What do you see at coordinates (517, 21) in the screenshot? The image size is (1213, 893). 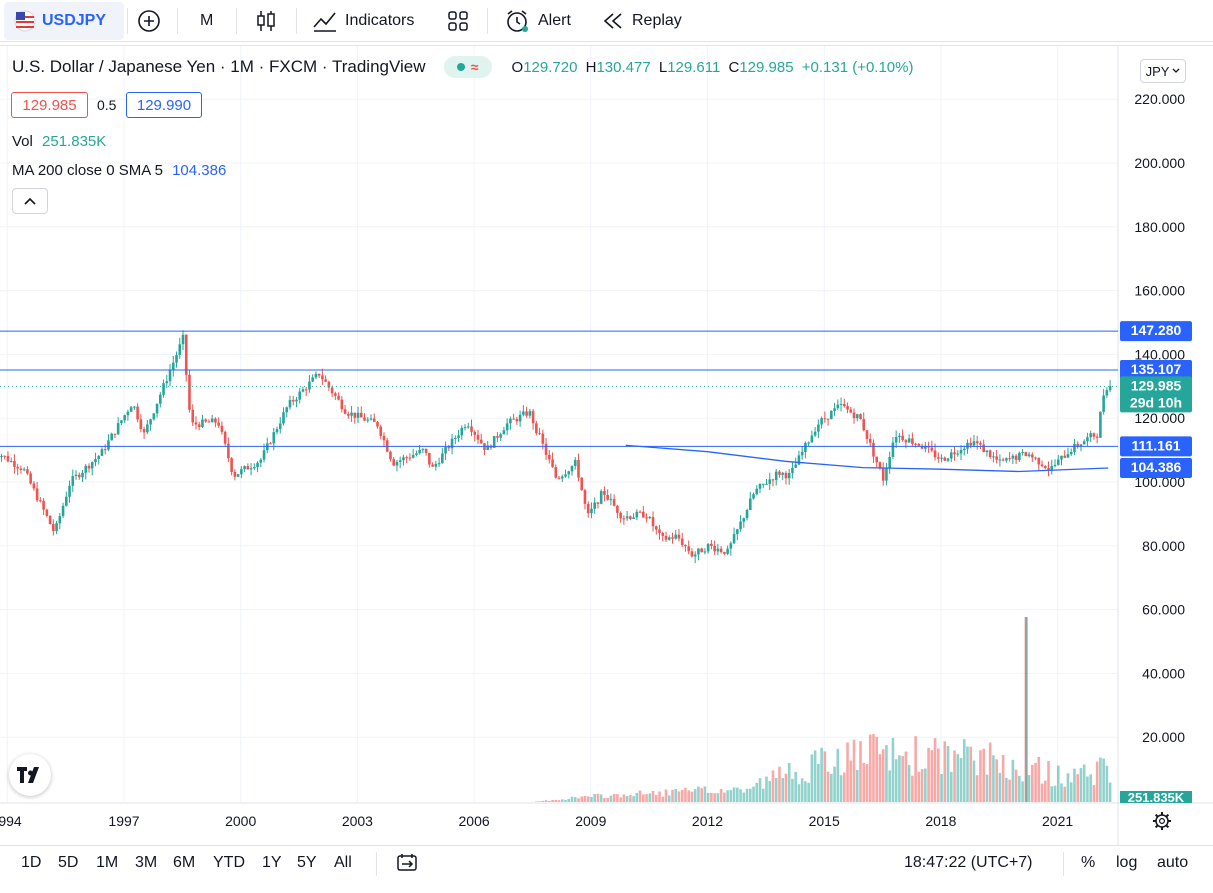 I see `alert-icon` at bounding box center [517, 21].